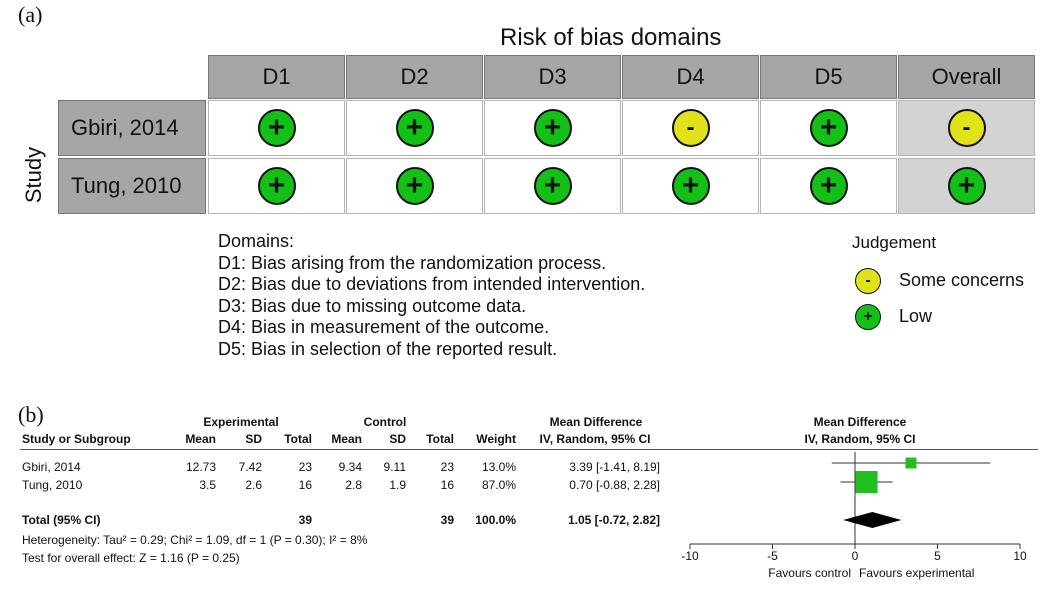  I want to click on x-tick-label: 5, so click(937, 556).